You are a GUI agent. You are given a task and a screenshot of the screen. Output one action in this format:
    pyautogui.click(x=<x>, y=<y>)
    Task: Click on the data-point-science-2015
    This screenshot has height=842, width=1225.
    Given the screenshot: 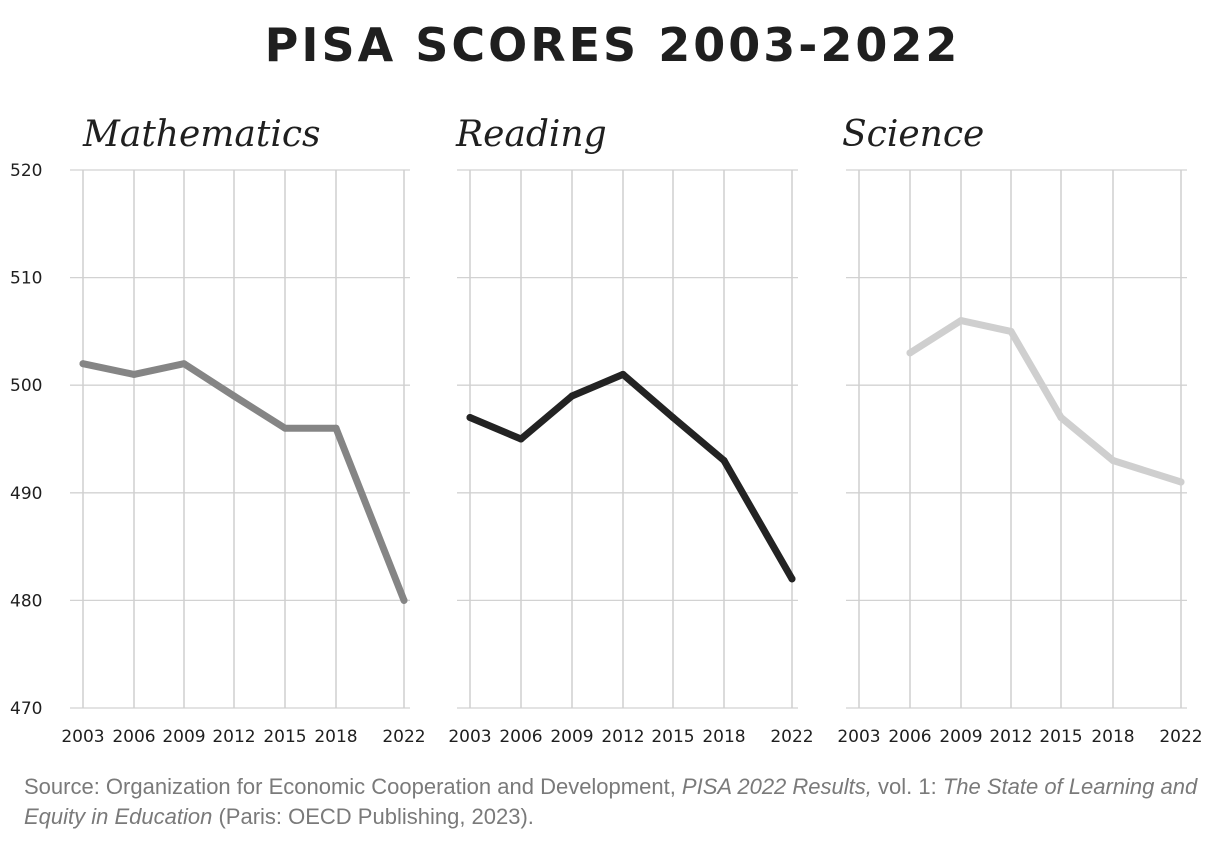 What is the action you would take?
    pyautogui.click(x=1061, y=417)
    